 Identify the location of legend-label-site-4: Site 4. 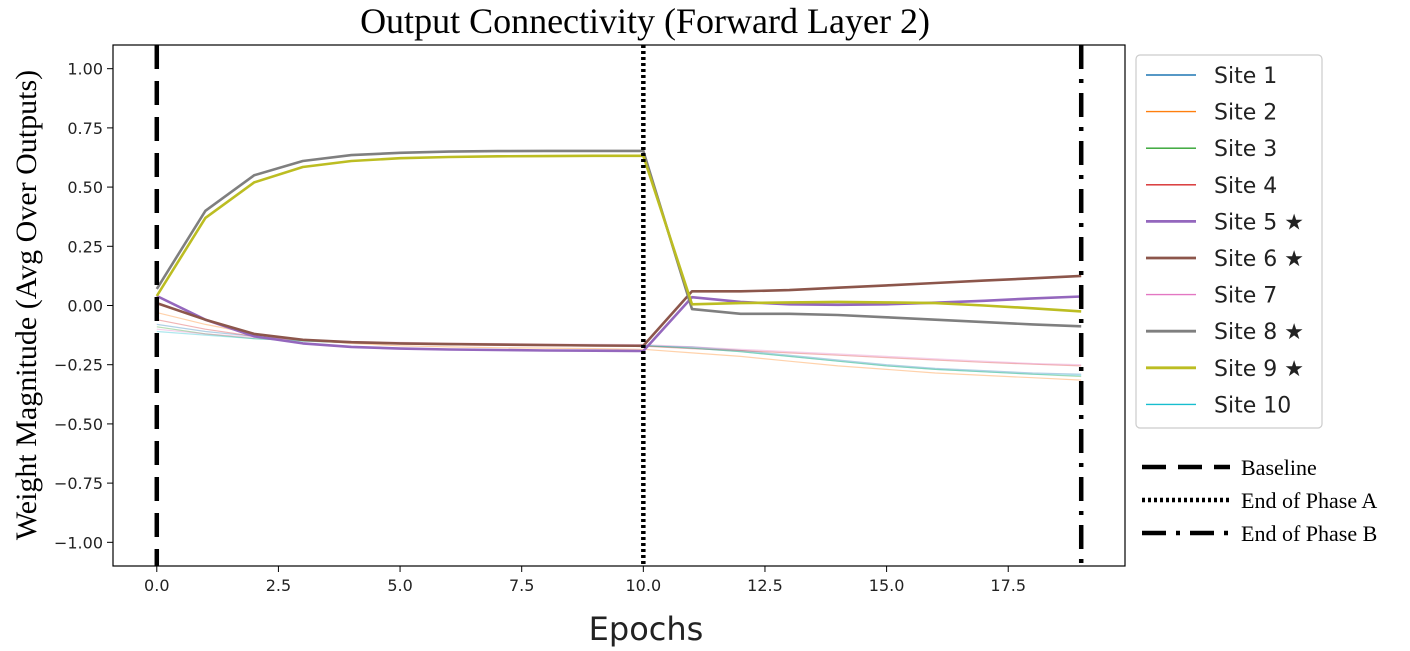
(1245, 186).